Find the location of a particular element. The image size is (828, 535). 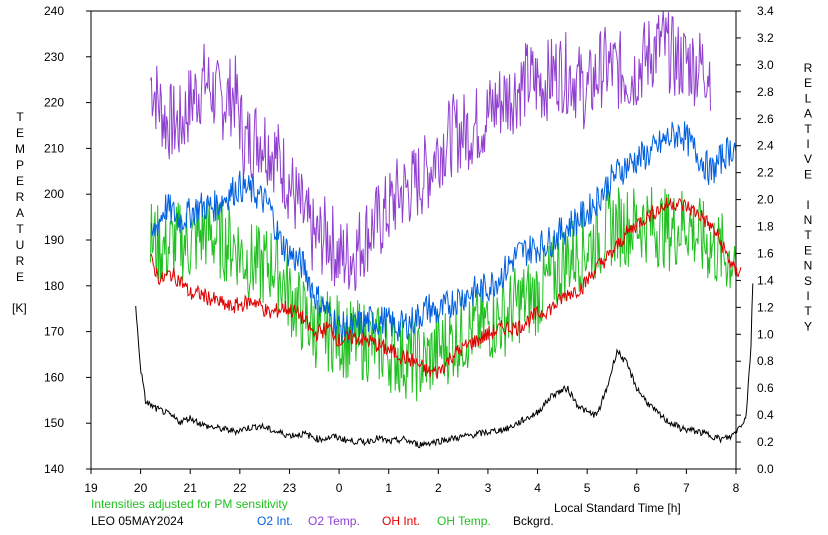

x-tick-label: 20 is located at coordinates (141, 488).